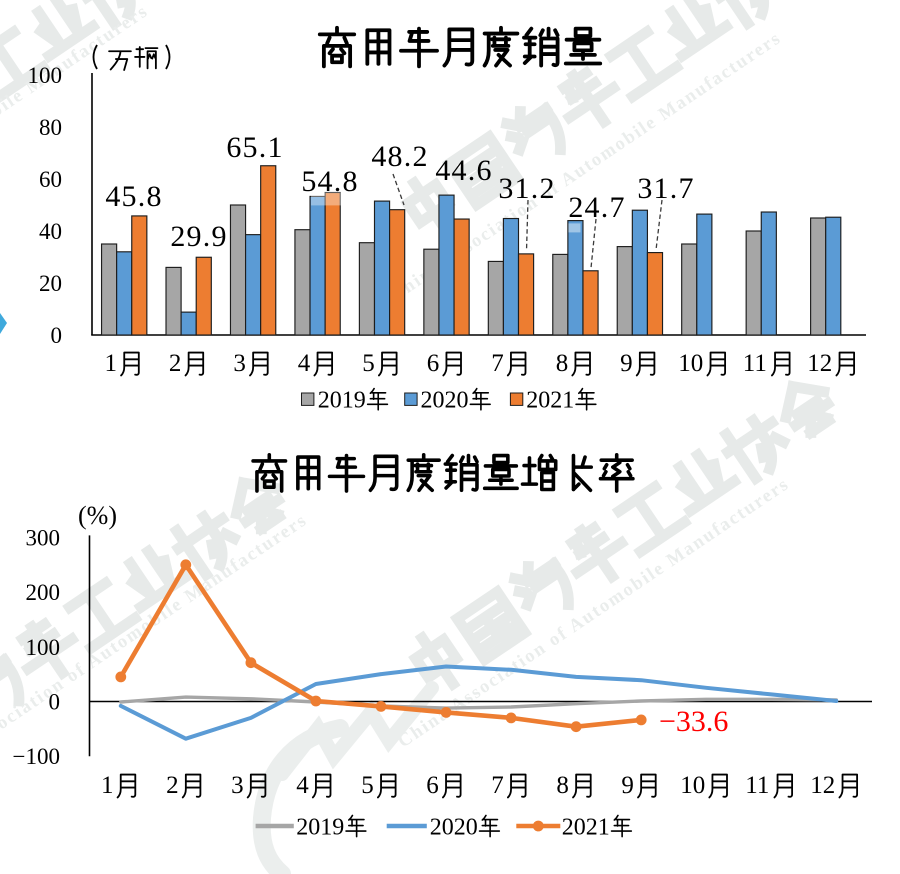 This screenshot has height=874, width=900. I want to click on svg-text: 40, so click(50, 231).